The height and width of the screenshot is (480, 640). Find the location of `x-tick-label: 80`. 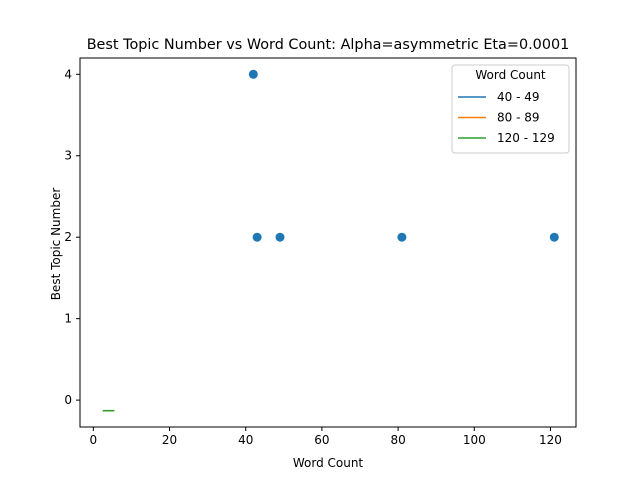

x-tick-label: 80 is located at coordinates (397, 440).